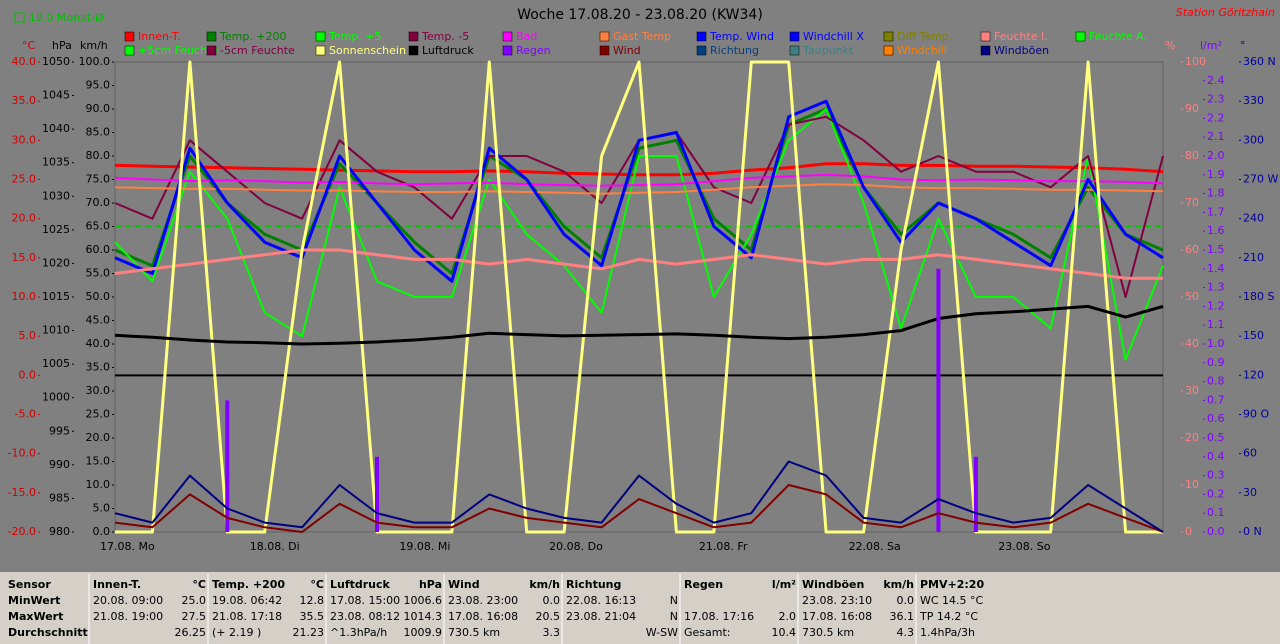  I want to click on legend-label: Richtung, so click(734, 50).